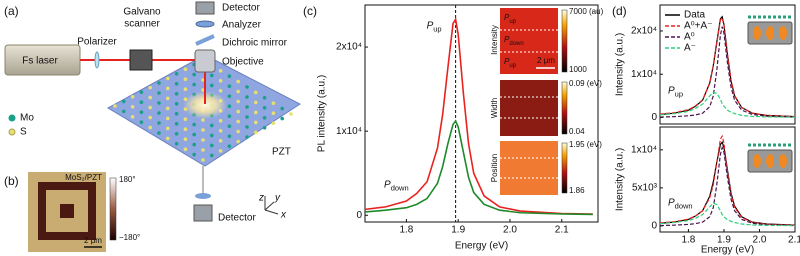 The width and height of the screenshot is (800, 256). I want to click on legend-label: Data, so click(695, 15).